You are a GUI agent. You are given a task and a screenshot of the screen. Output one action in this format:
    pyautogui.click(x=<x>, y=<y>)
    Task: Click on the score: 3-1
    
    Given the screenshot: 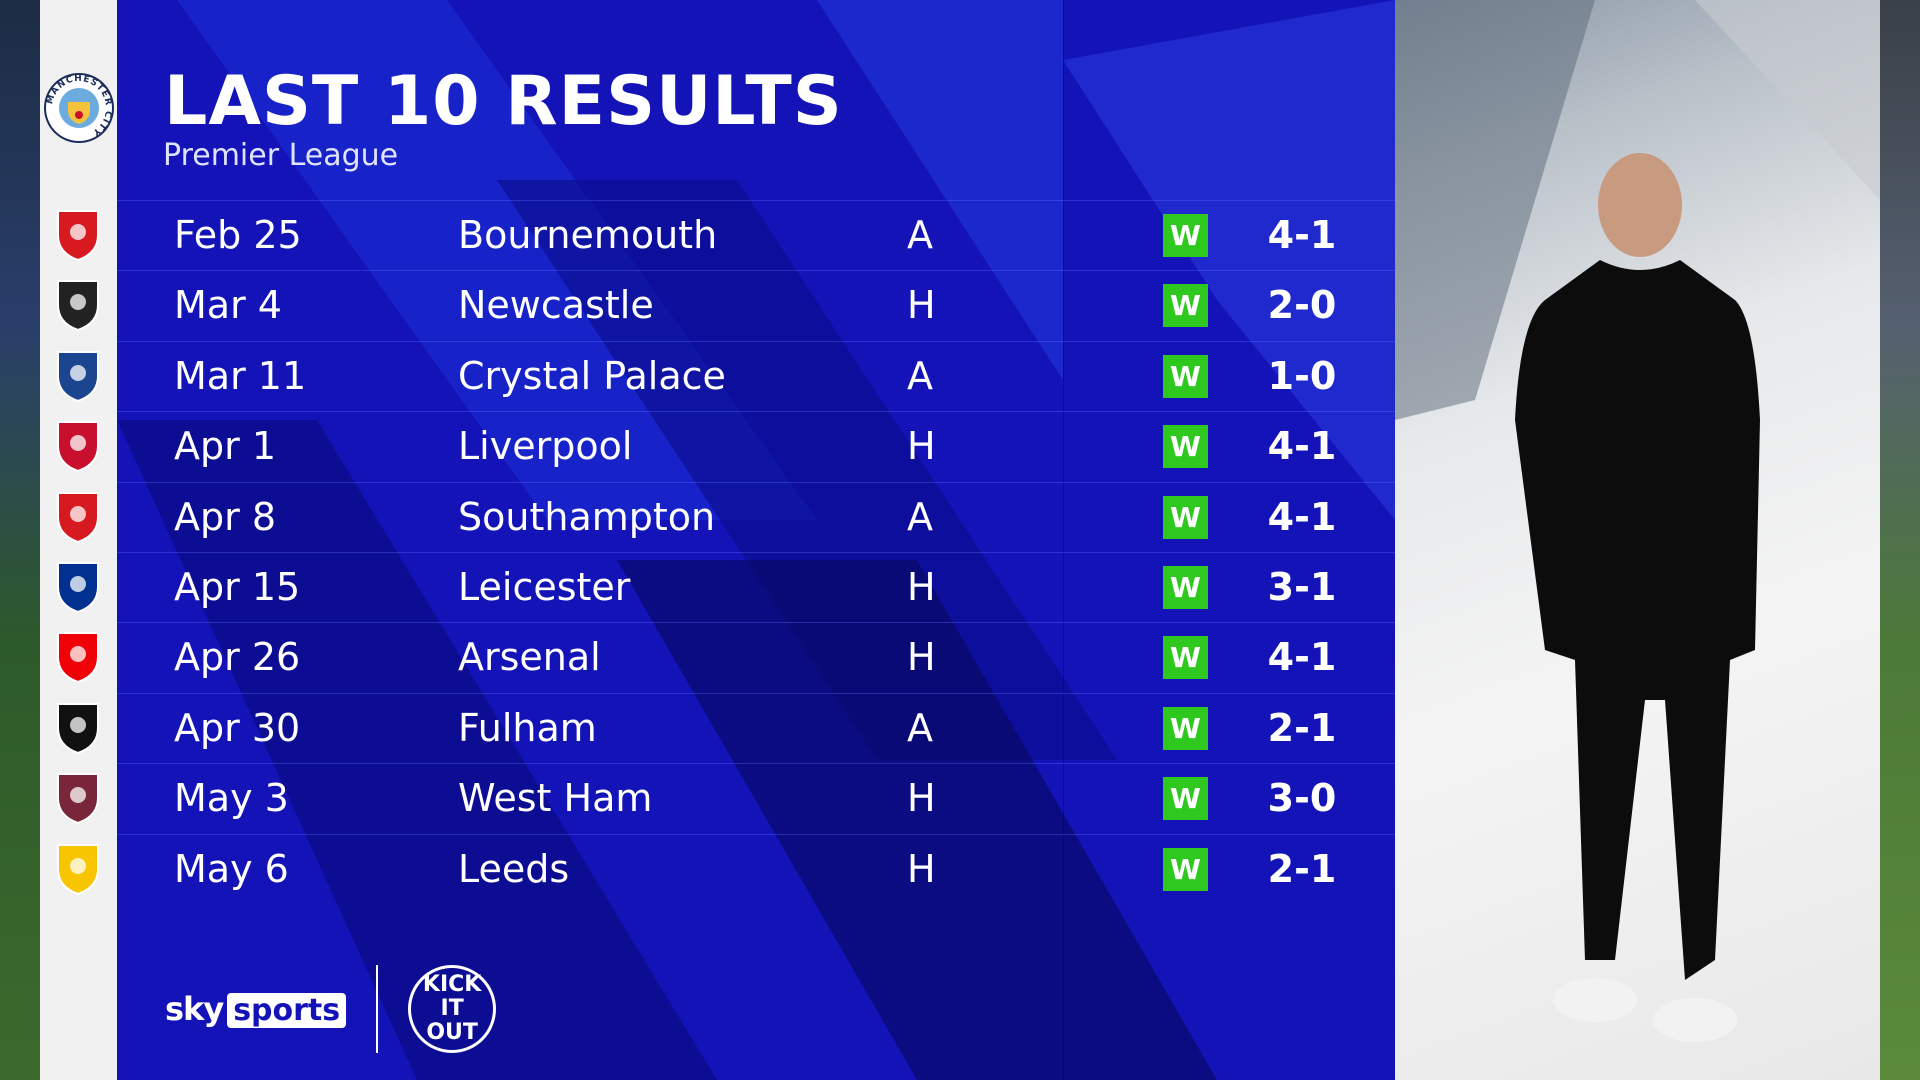 What is the action you would take?
    pyautogui.click(x=1302, y=587)
    